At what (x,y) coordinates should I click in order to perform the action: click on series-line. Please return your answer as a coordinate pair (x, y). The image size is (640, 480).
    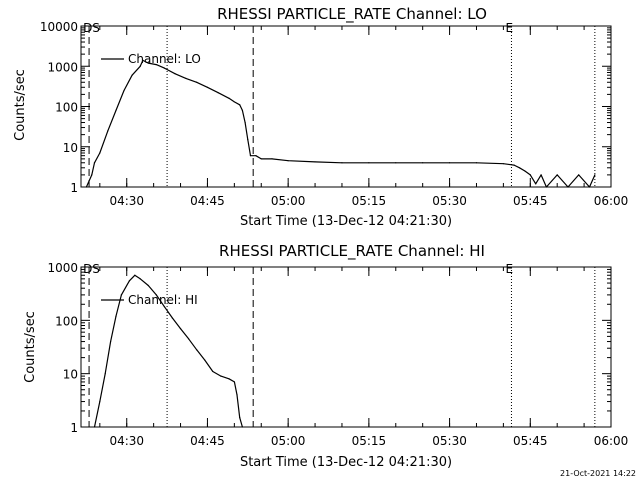
    Looking at the image, I should click on (168, 351).